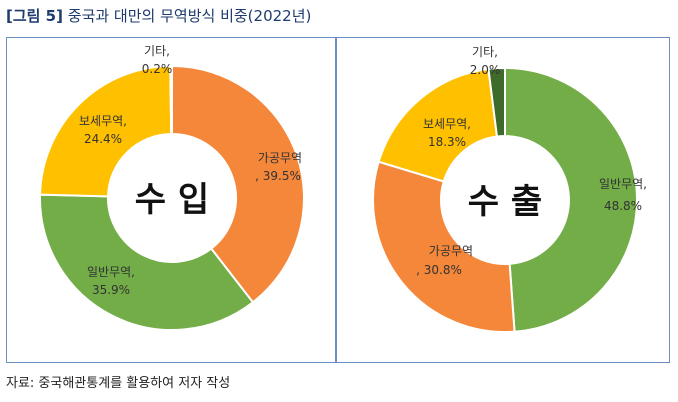  Describe the element at coordinates (447, 142) in the screenshot. I see `slice-value-label: 18.3%` at that location.